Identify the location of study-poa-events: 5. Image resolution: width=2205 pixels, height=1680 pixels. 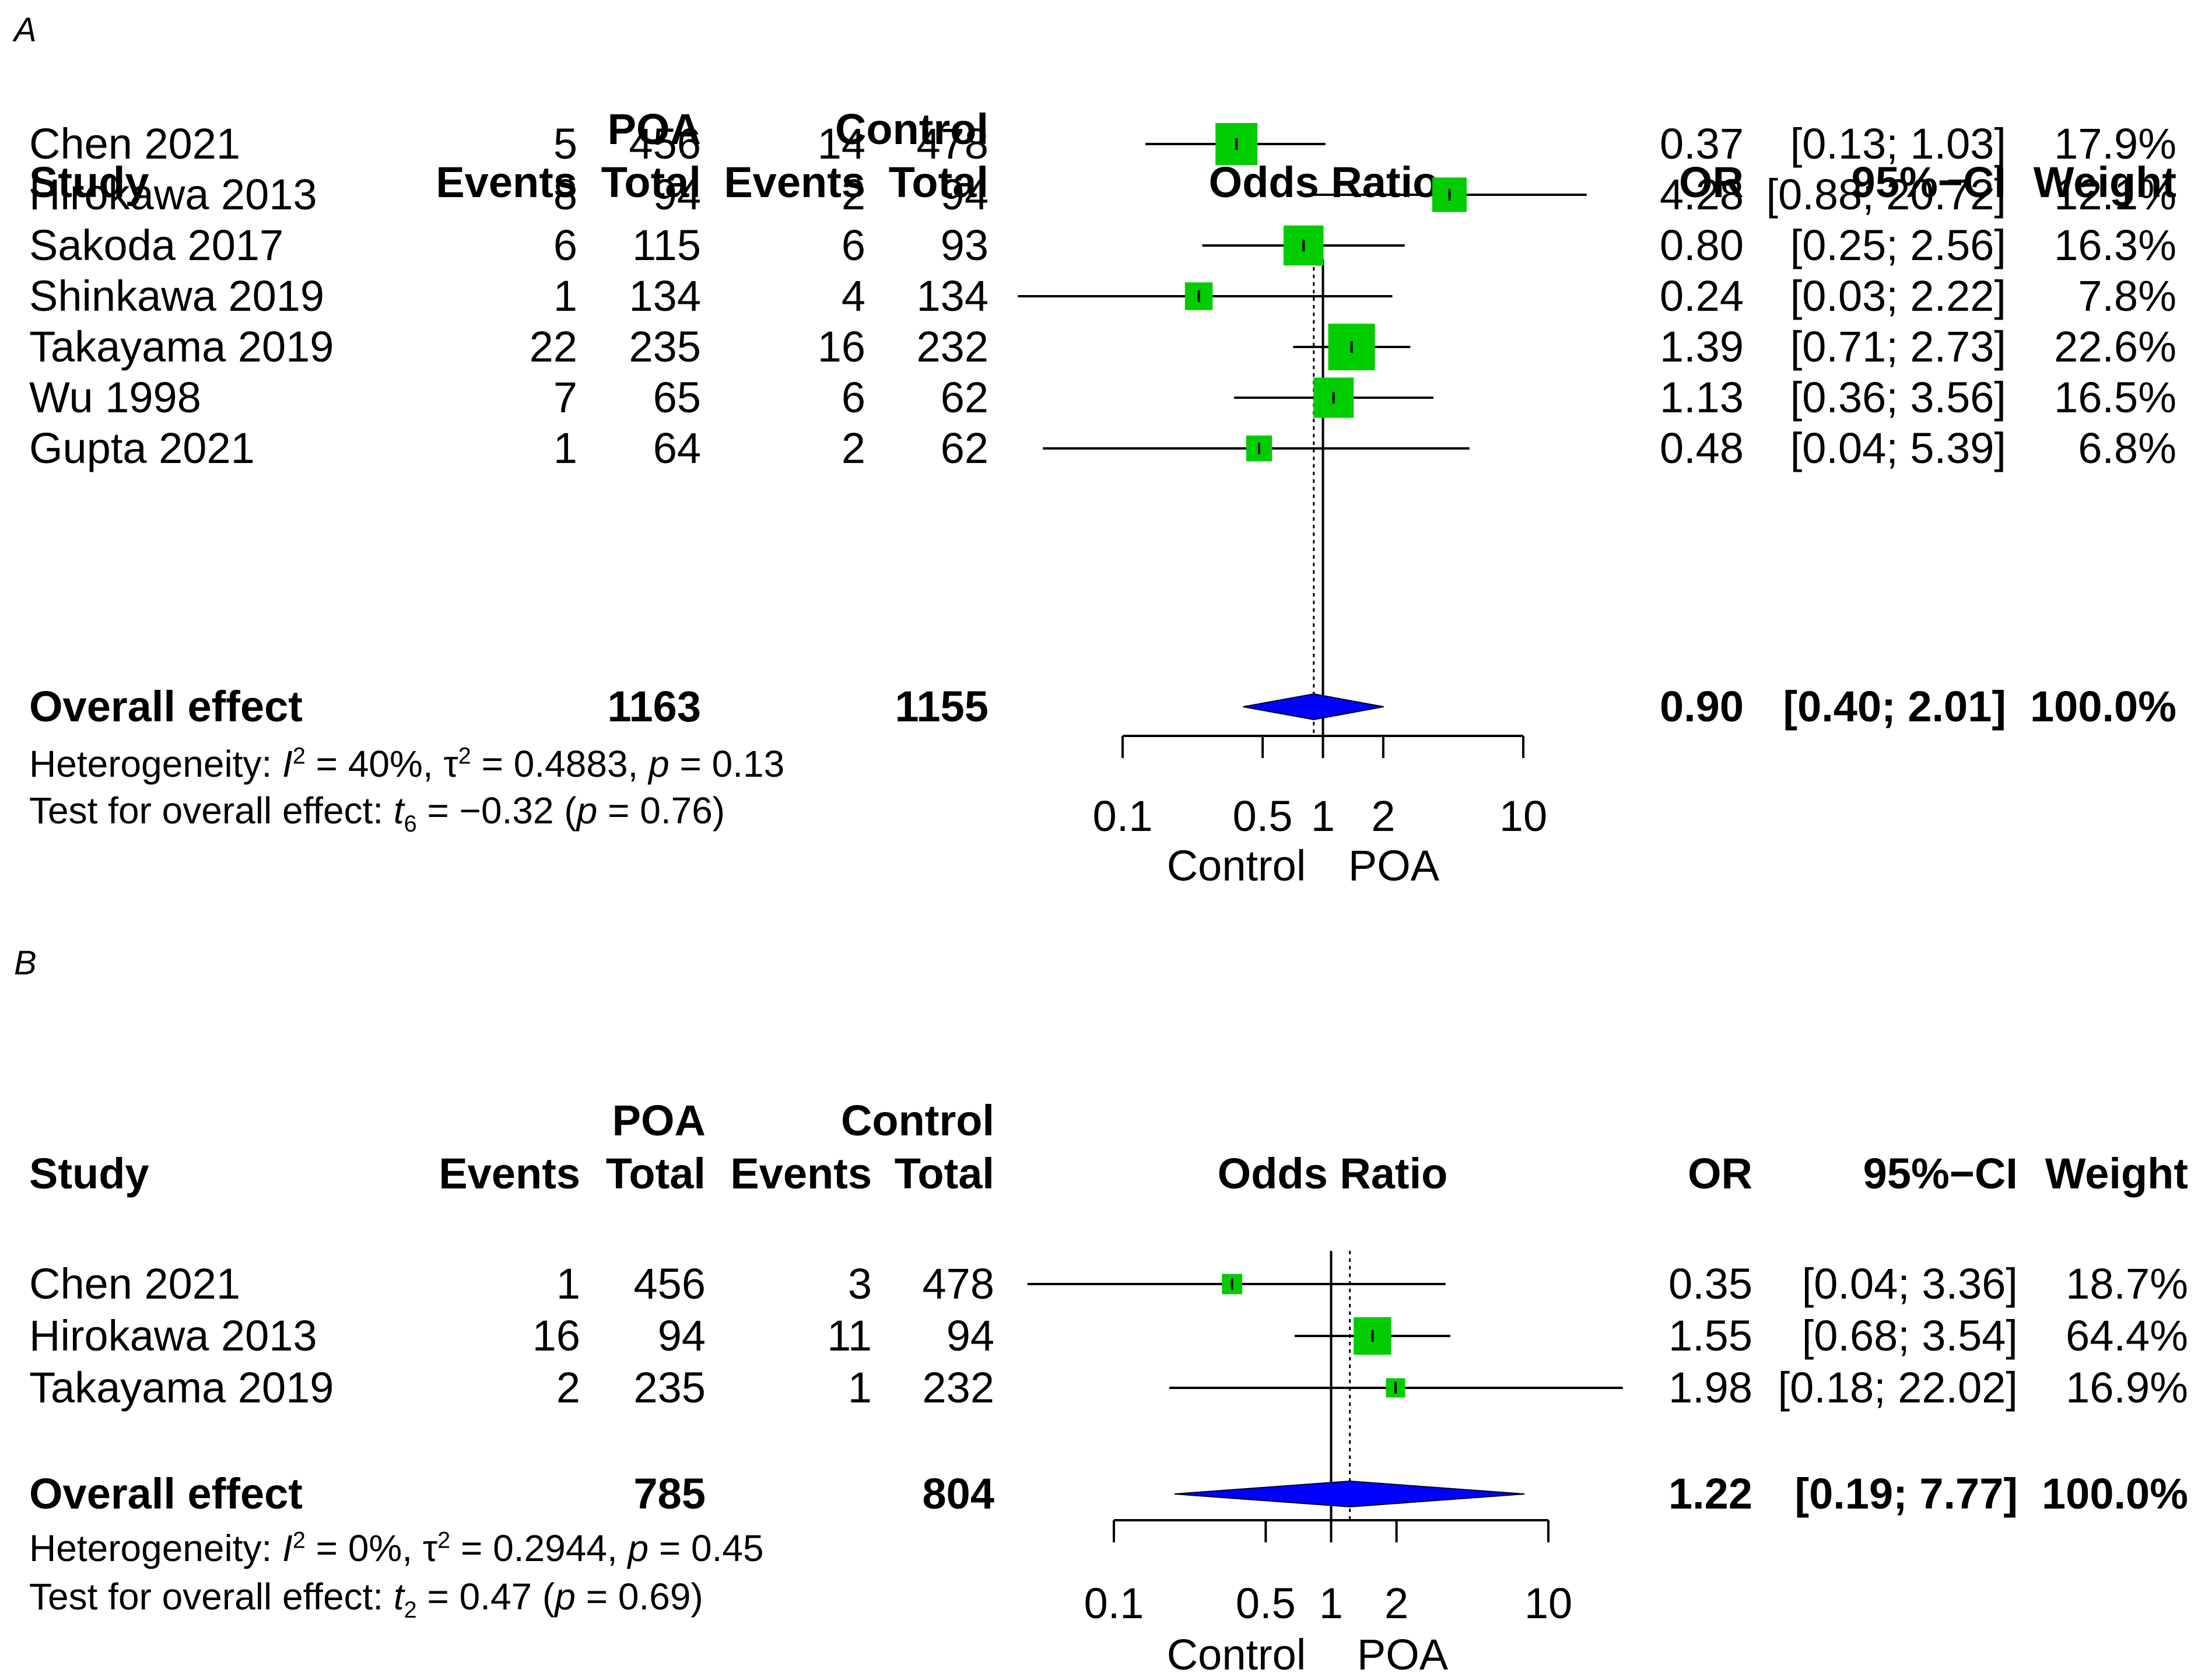
(565, 144).